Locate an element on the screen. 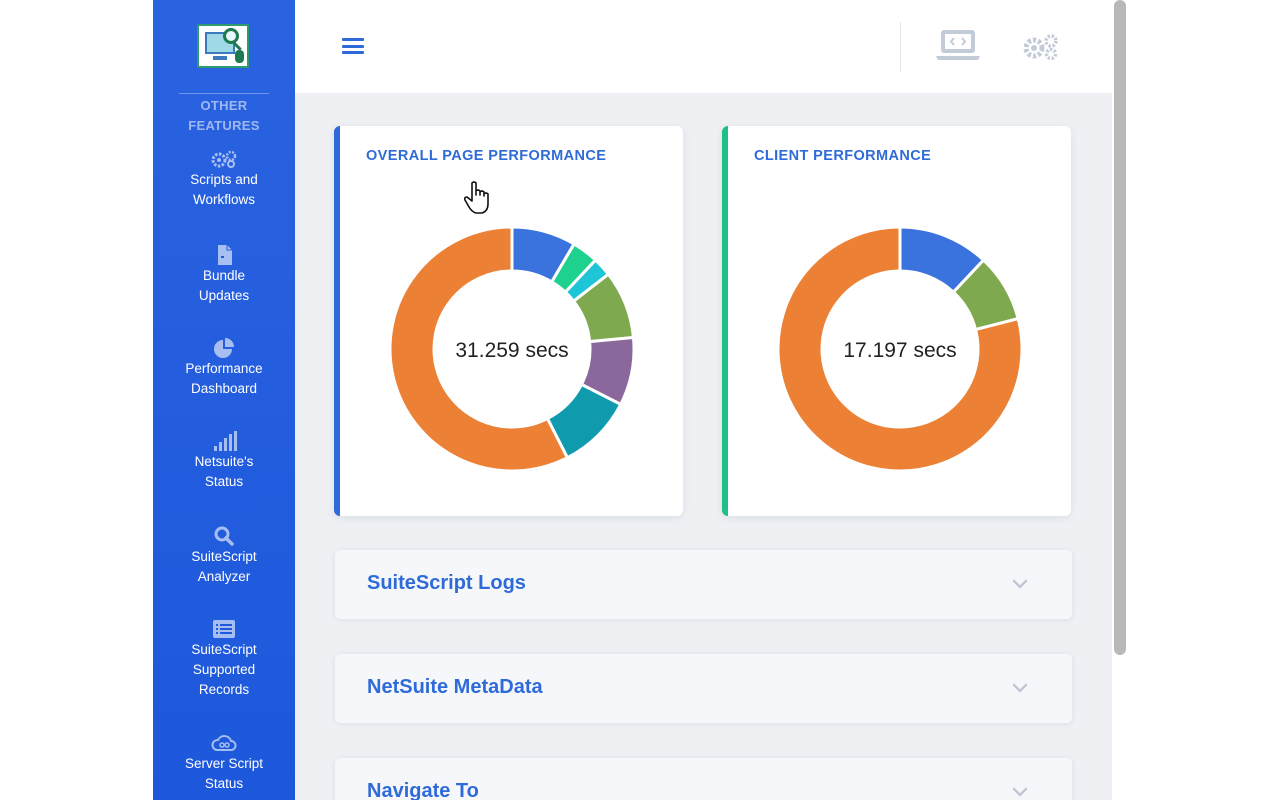 The image size is (1280, 800). sidebar-item-label: Server Script Status is located at coordinates (224, 773).